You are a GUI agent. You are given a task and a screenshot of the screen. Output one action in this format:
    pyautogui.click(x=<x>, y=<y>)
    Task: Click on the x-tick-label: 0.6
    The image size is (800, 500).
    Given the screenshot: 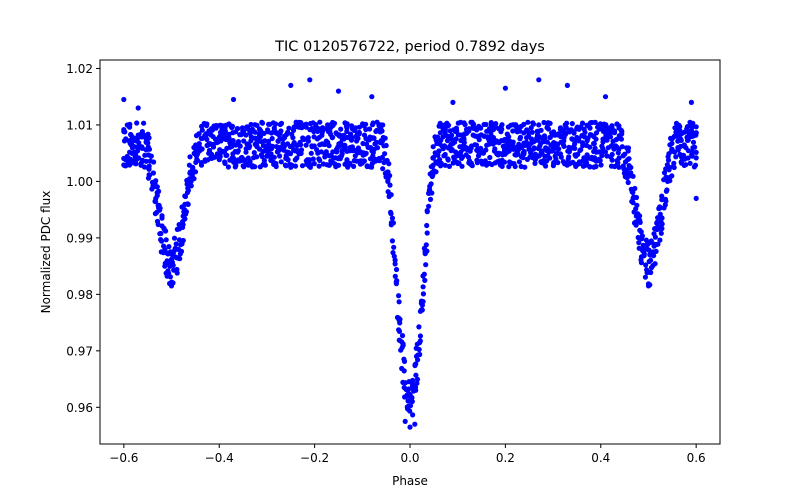 What is the action you would take?
    pyautogui.click(x=696, y=458)
    